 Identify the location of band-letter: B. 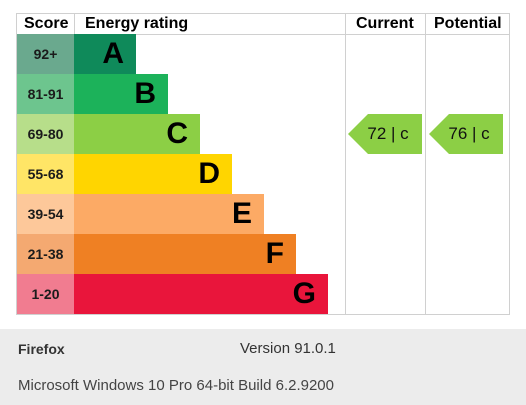
(145, 93).